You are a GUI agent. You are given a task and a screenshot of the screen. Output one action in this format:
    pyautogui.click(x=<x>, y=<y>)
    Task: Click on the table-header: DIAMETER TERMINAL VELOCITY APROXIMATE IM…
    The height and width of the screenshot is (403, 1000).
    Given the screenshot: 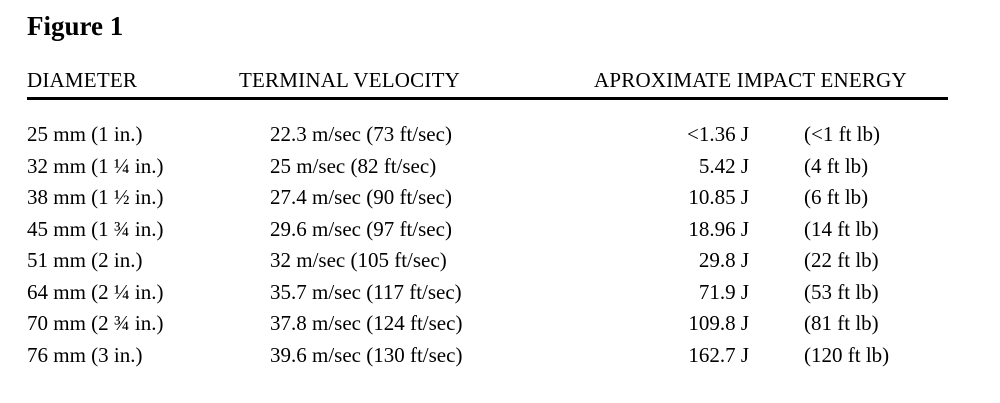 What is the action you would take?
    pyautogui.click(x=500, y=80)
    